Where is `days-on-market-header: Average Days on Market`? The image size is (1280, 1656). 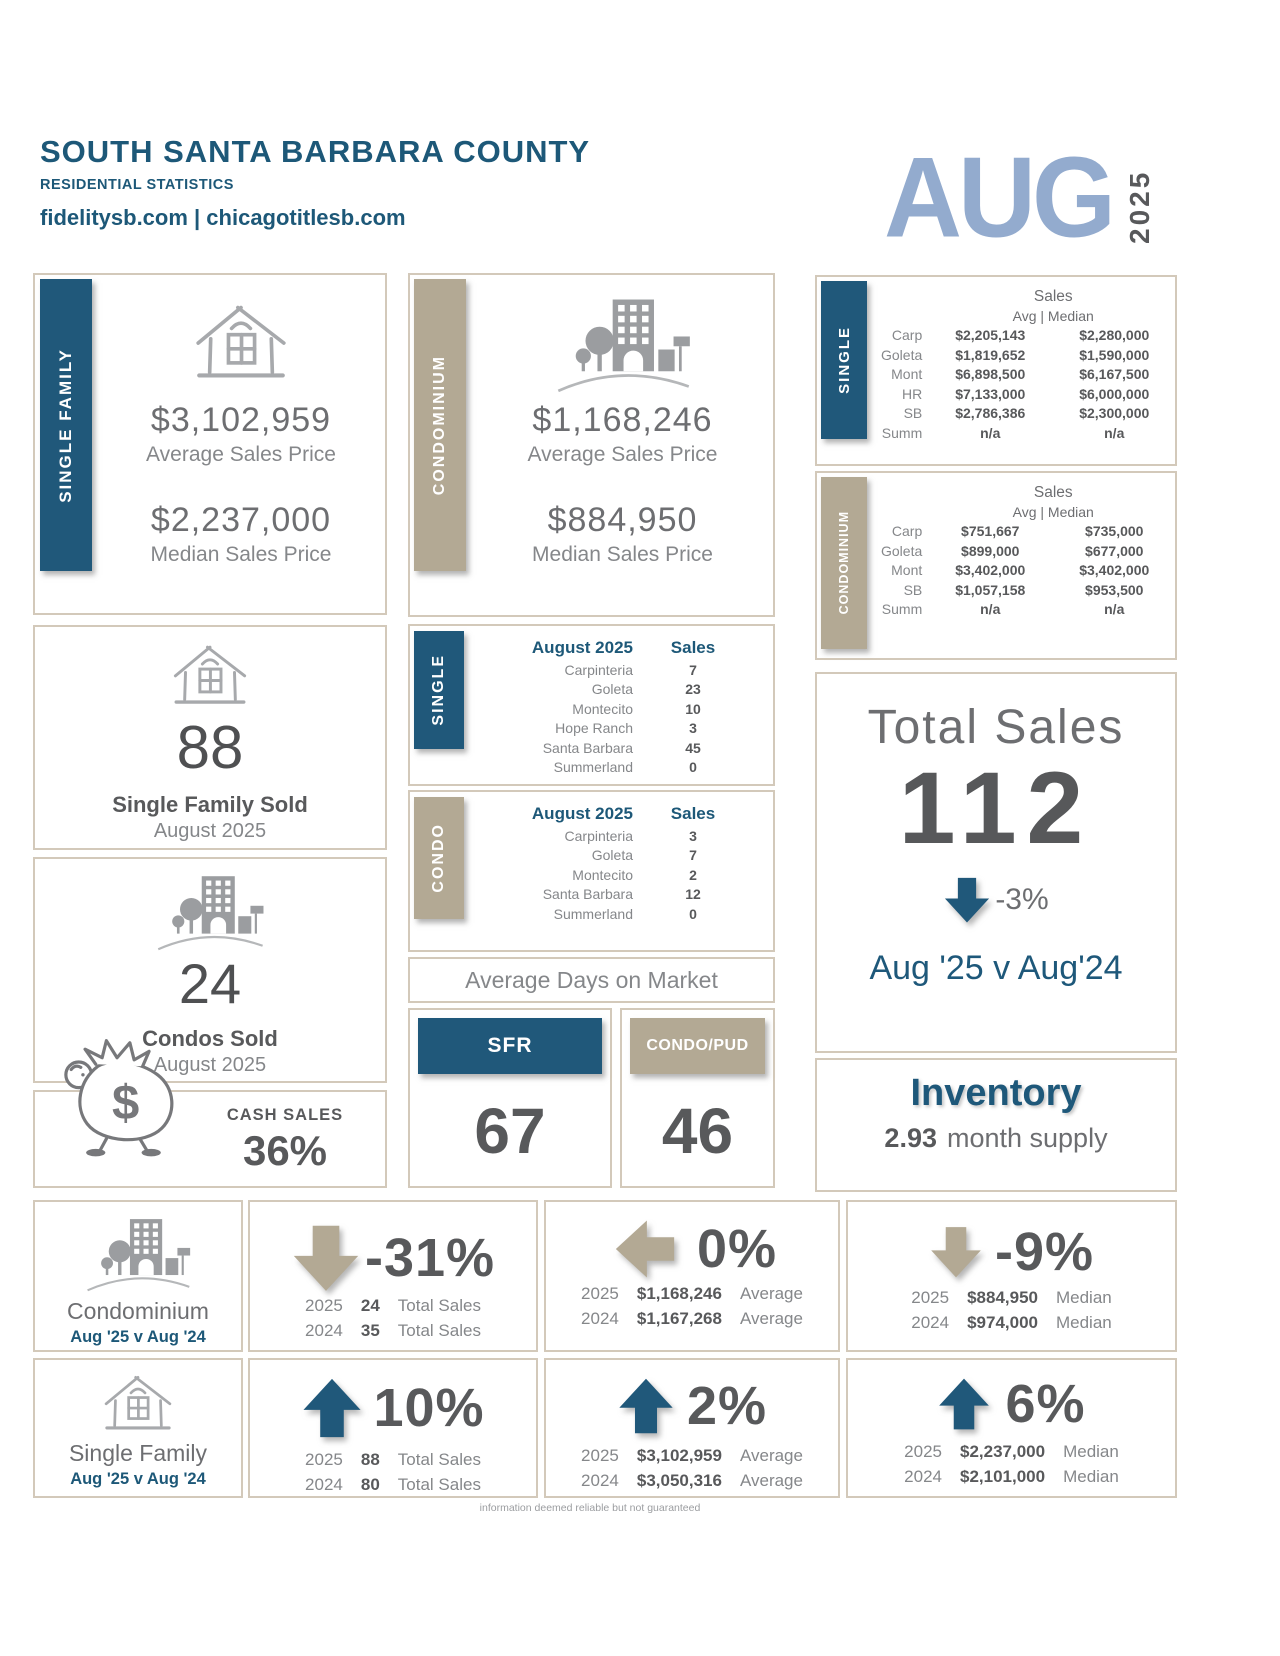
days-on-market-header: Average Days on Market is located at coordinates (591, 980).